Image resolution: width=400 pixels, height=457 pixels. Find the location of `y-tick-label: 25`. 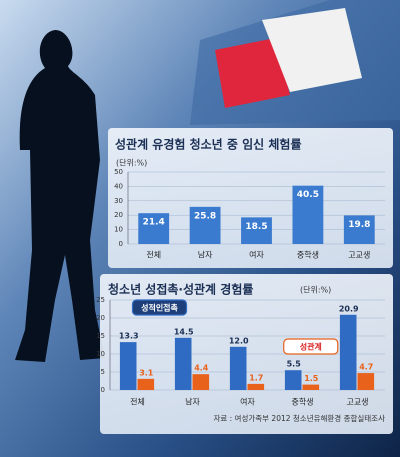

y-tick-label: 25 is located at coordinates (100, 300).